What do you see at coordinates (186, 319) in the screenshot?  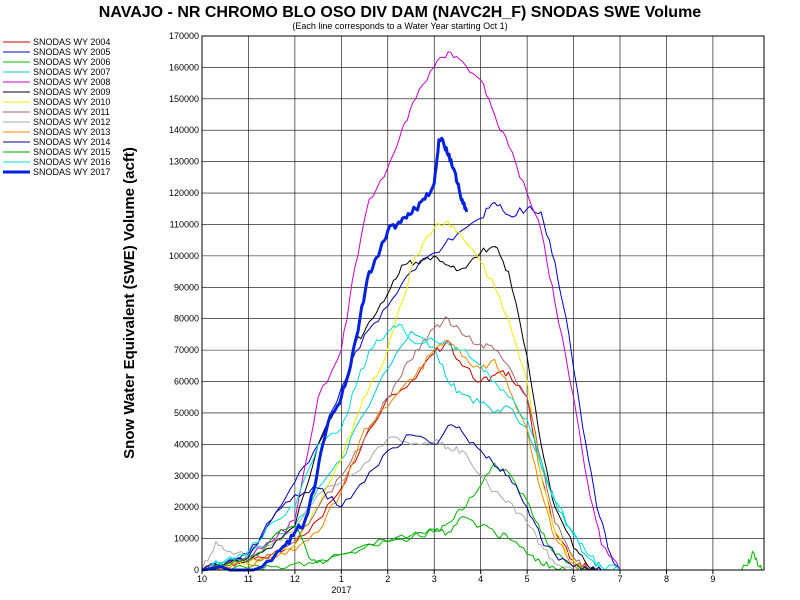 I see `y-tick-label: 80000` at bounding box center [186, 319].